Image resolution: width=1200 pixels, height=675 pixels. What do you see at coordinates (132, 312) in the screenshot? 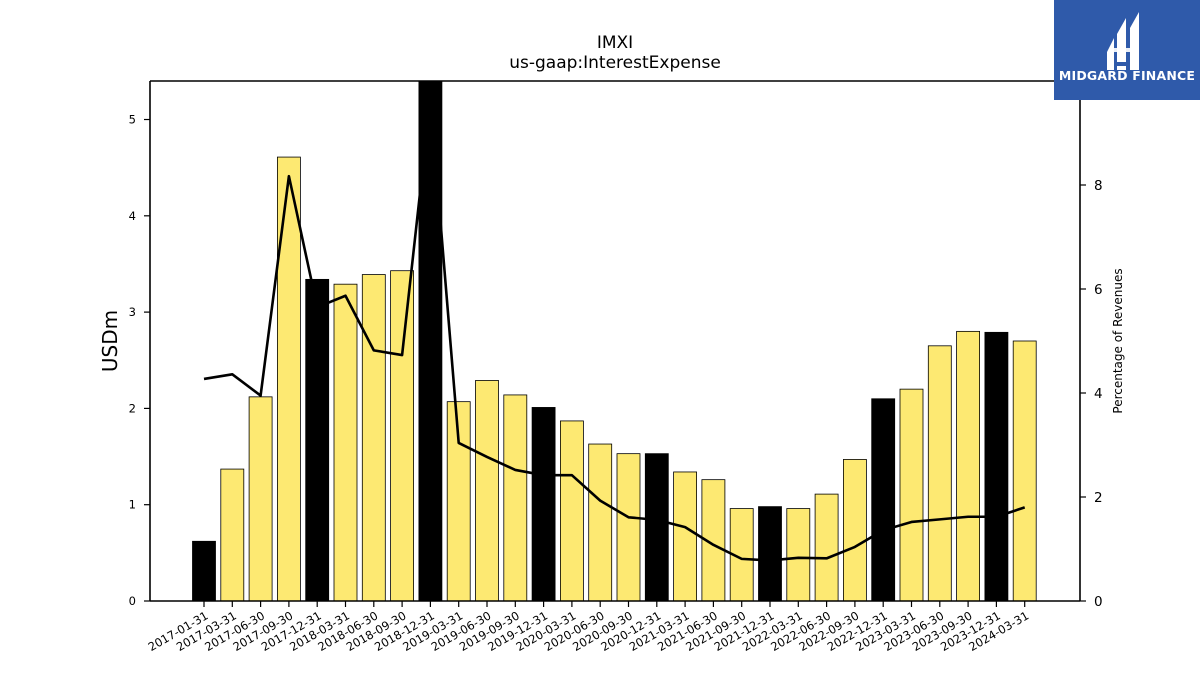
I see `y-tick-label: 3` at bounding box center [132, 312].